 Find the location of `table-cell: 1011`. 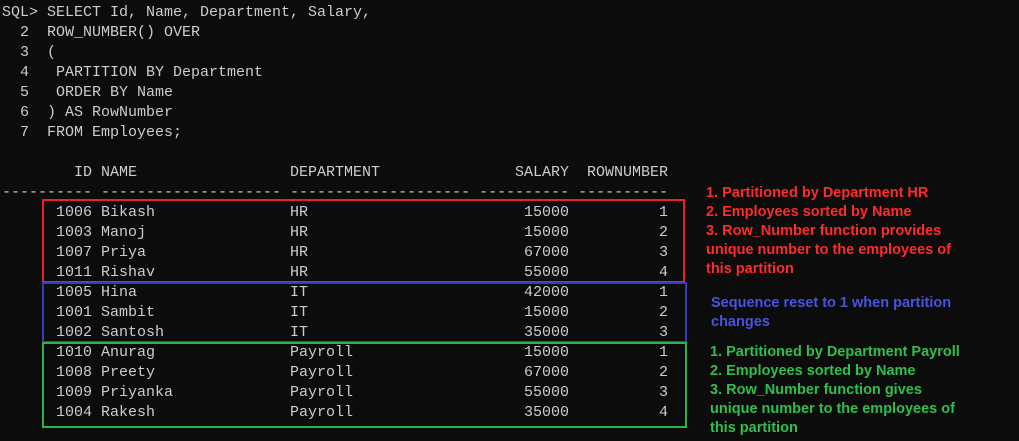

table-cell: 1011 is located at coordinates (73, 272).